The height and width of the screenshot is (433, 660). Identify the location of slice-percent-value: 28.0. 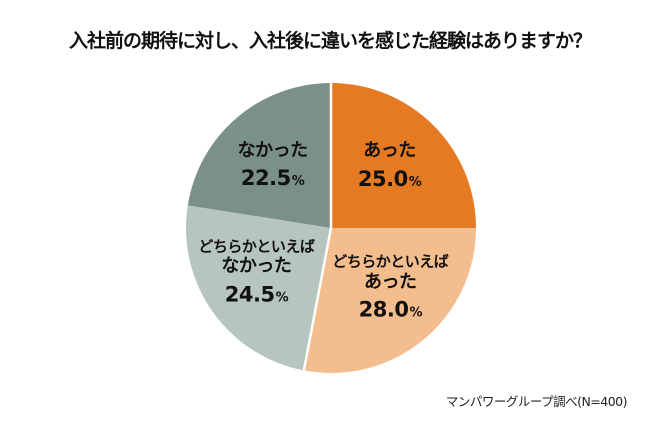
(383, 309).